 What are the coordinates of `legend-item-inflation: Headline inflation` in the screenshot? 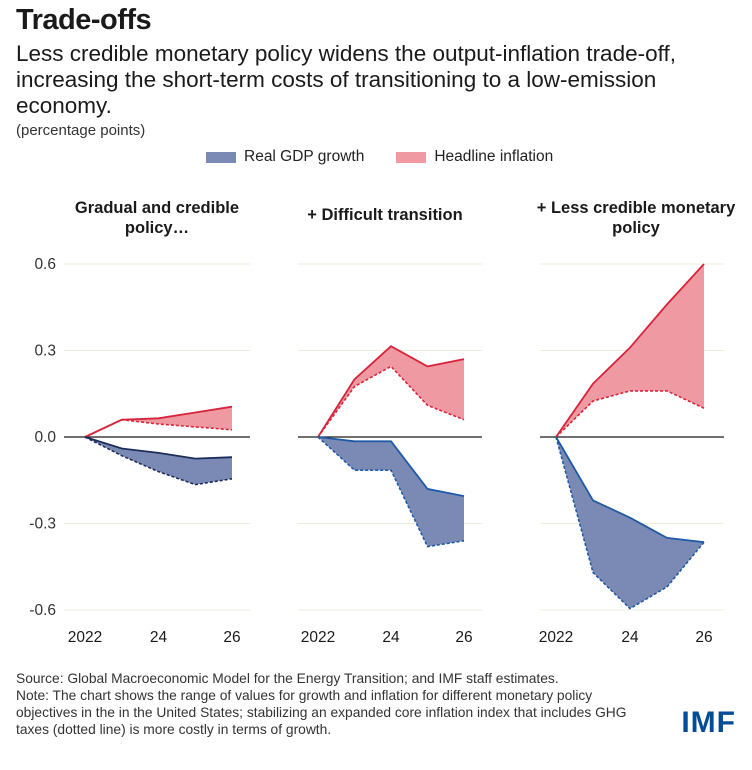 It's located at (474, 157).